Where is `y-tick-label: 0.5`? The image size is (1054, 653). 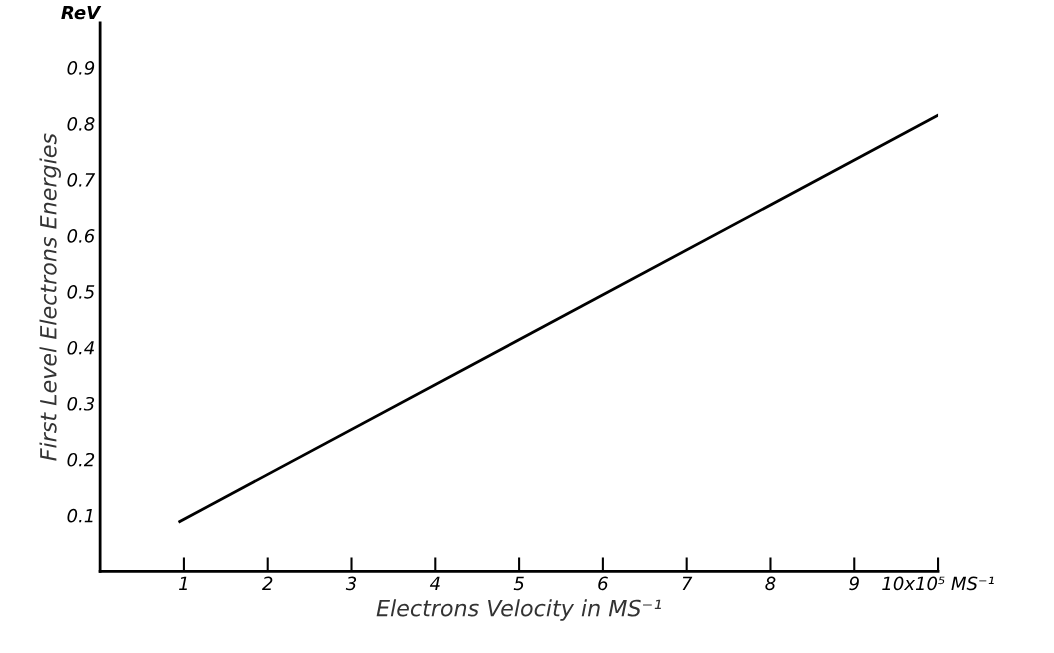 y-tick-label: 0.5 is located at coordinates (81, 291).